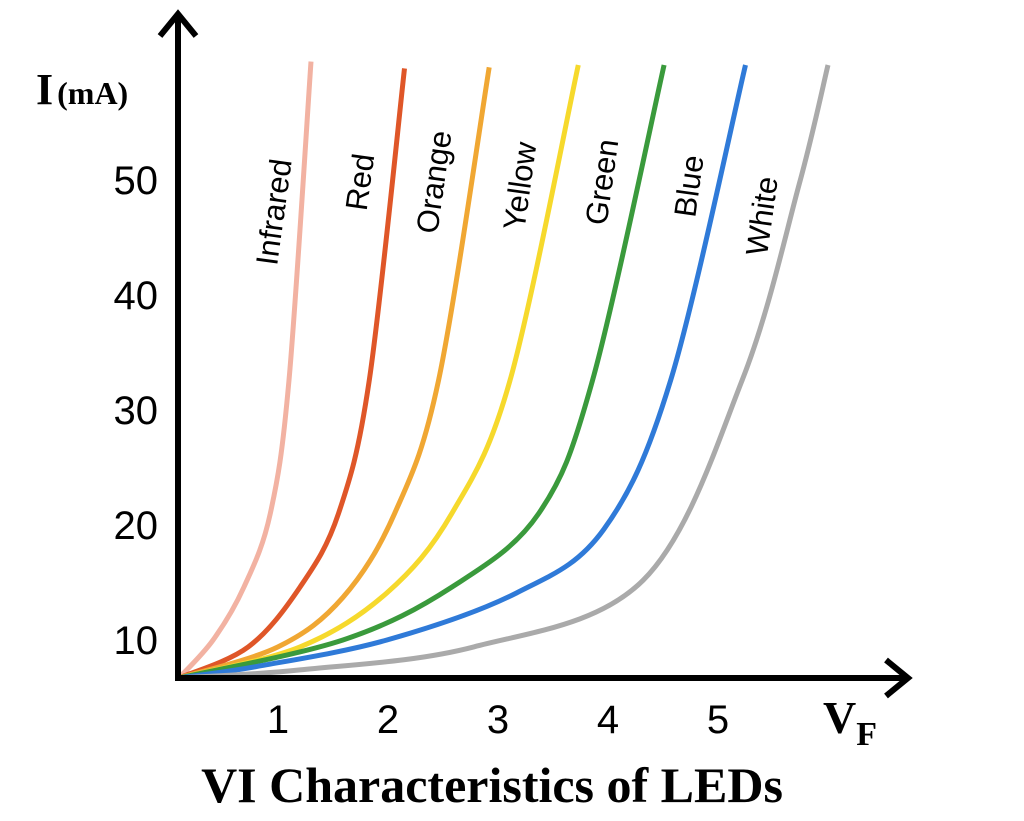 The height and width of the screenshot is (821, 1024). I want to click on y-tick-label: 50, so click(136, 181).